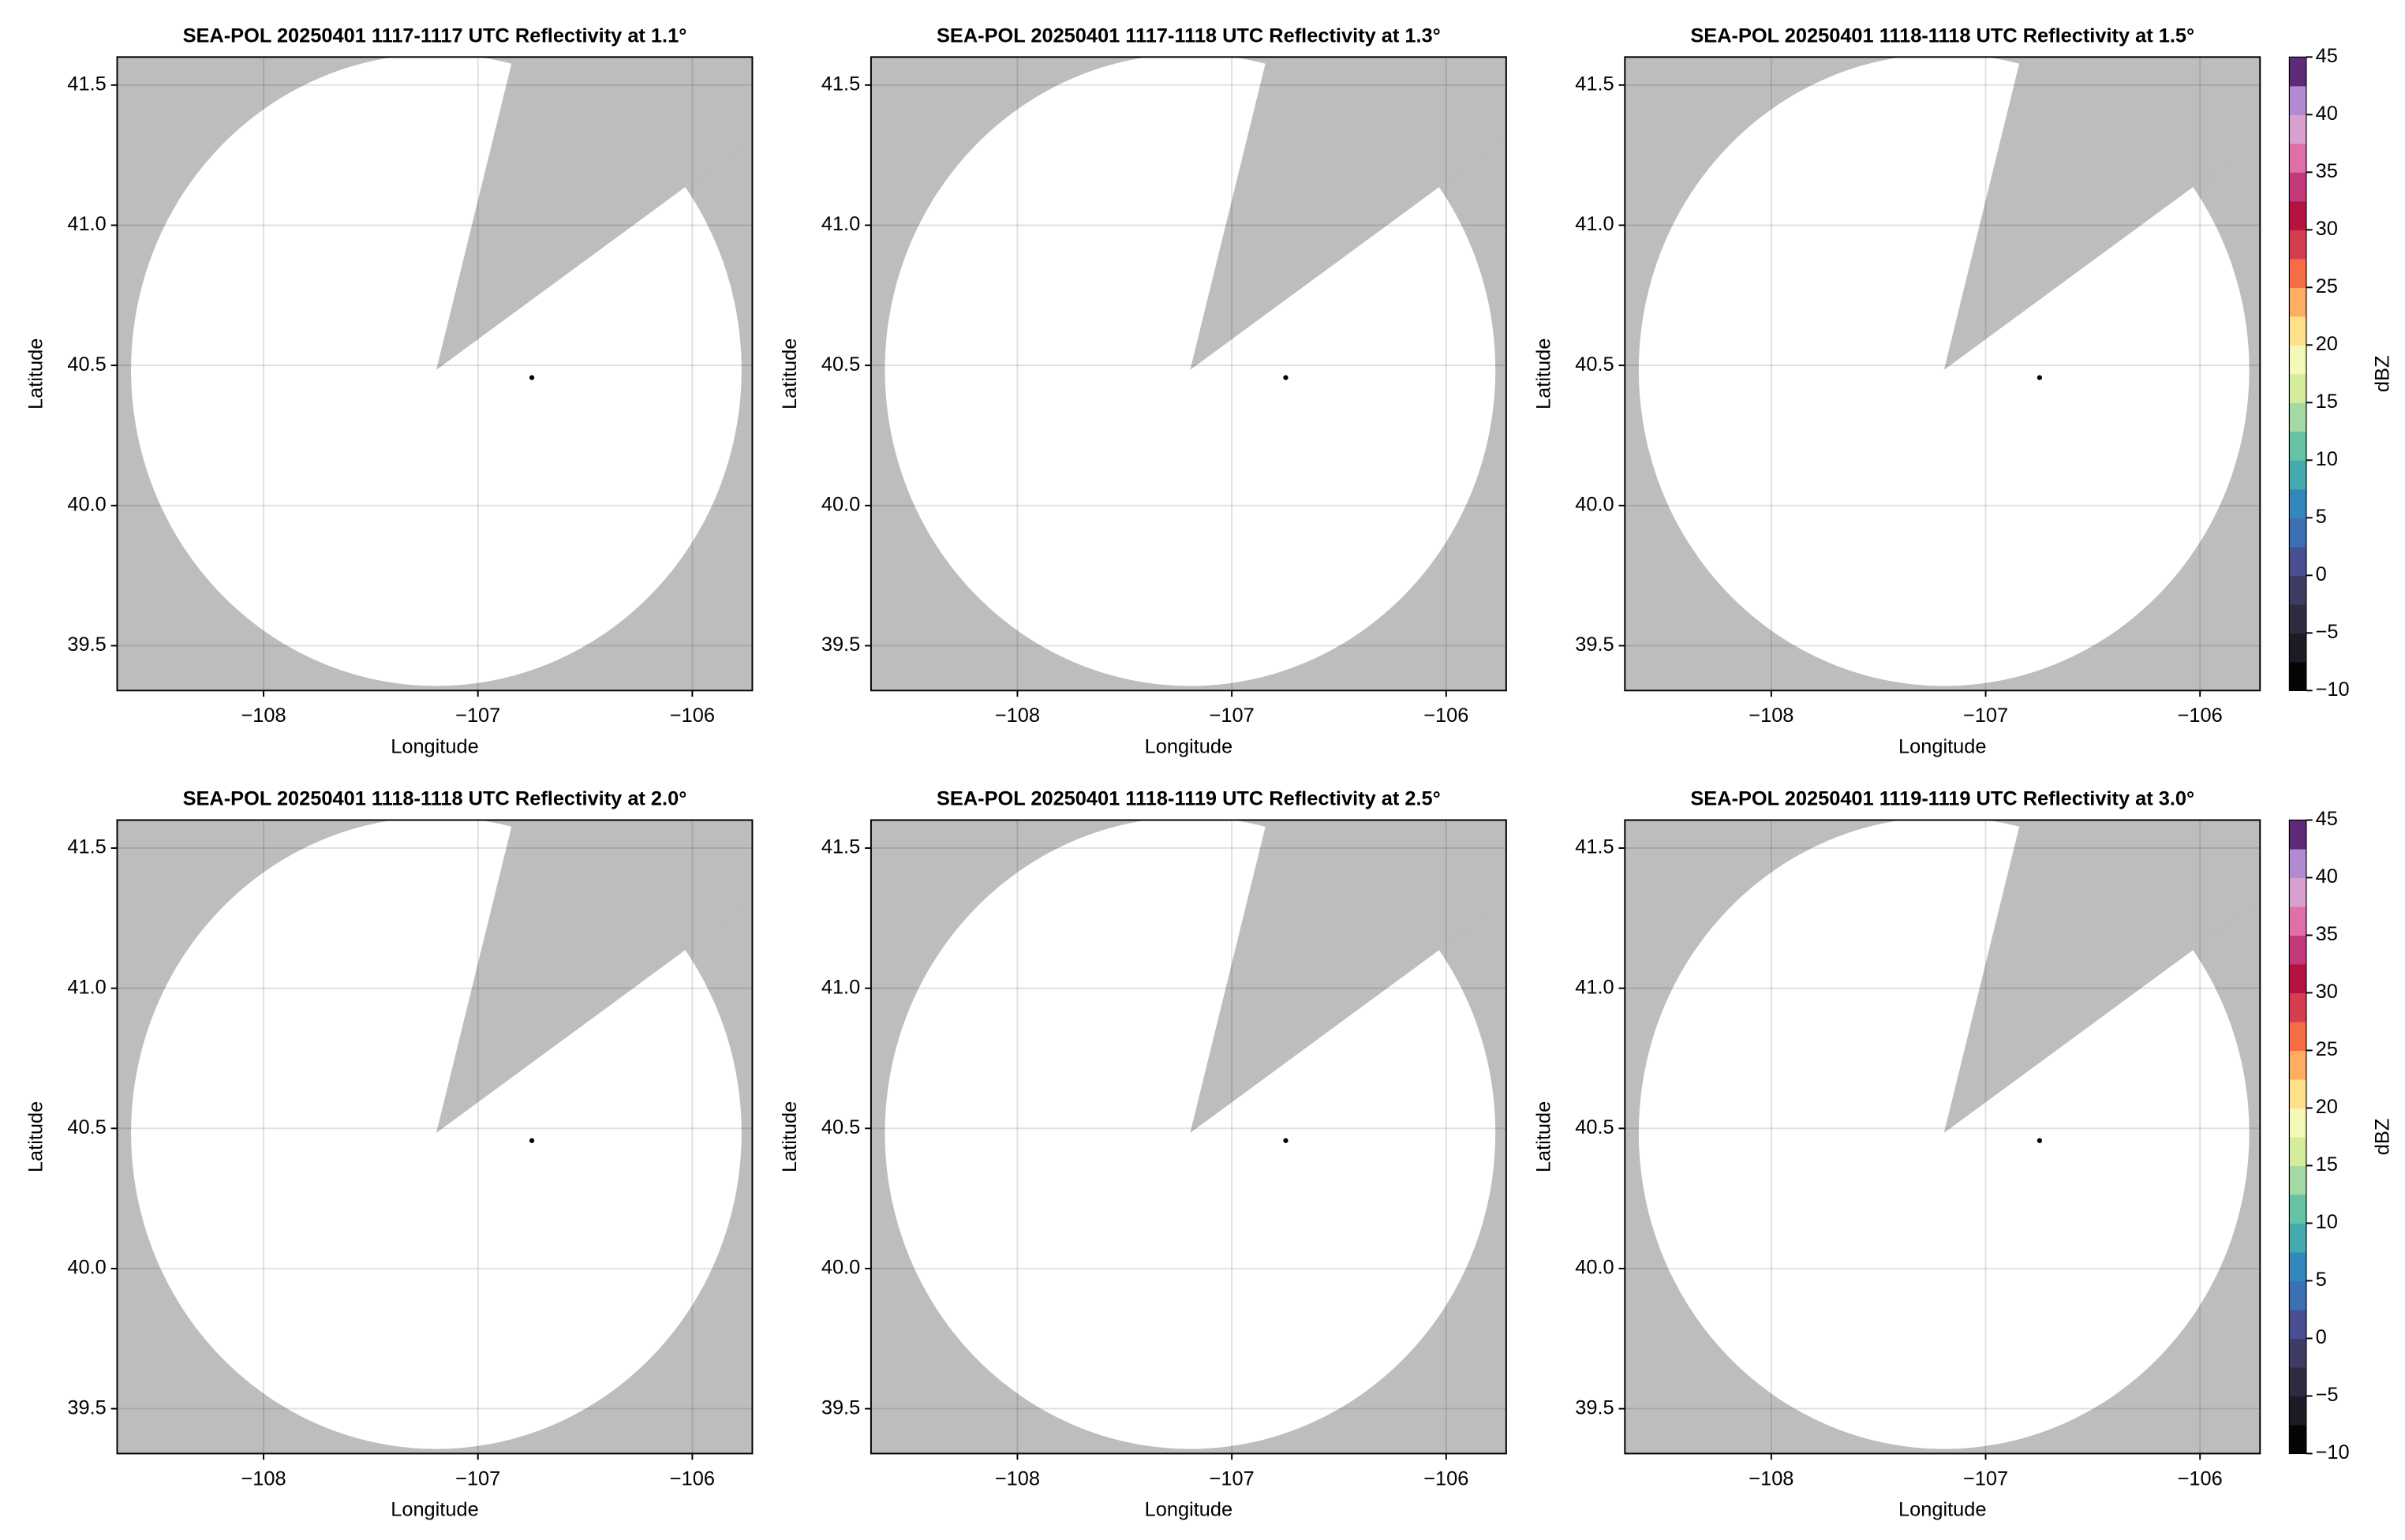 Image resolution: width=2405 pixels, height=1540 pixels. I want to click on colorbar-frame, so click(2298, 373).